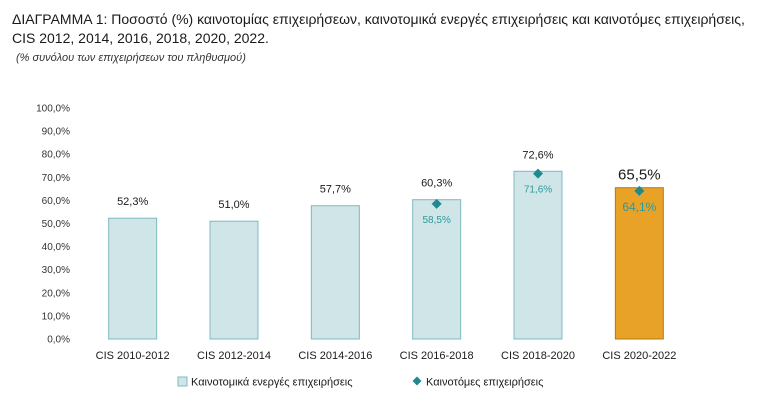  I want to click on y-tick-label: 70,0%, so click(56, 178).